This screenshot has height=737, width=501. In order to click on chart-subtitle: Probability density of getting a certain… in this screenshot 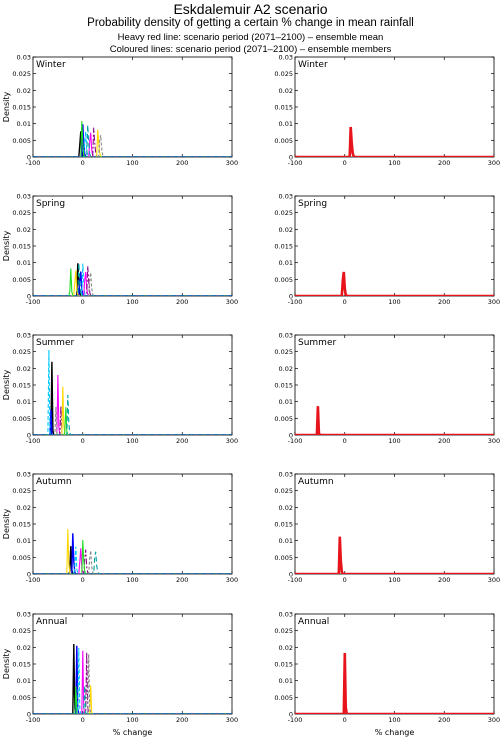, I will do `click(250, 23)`.